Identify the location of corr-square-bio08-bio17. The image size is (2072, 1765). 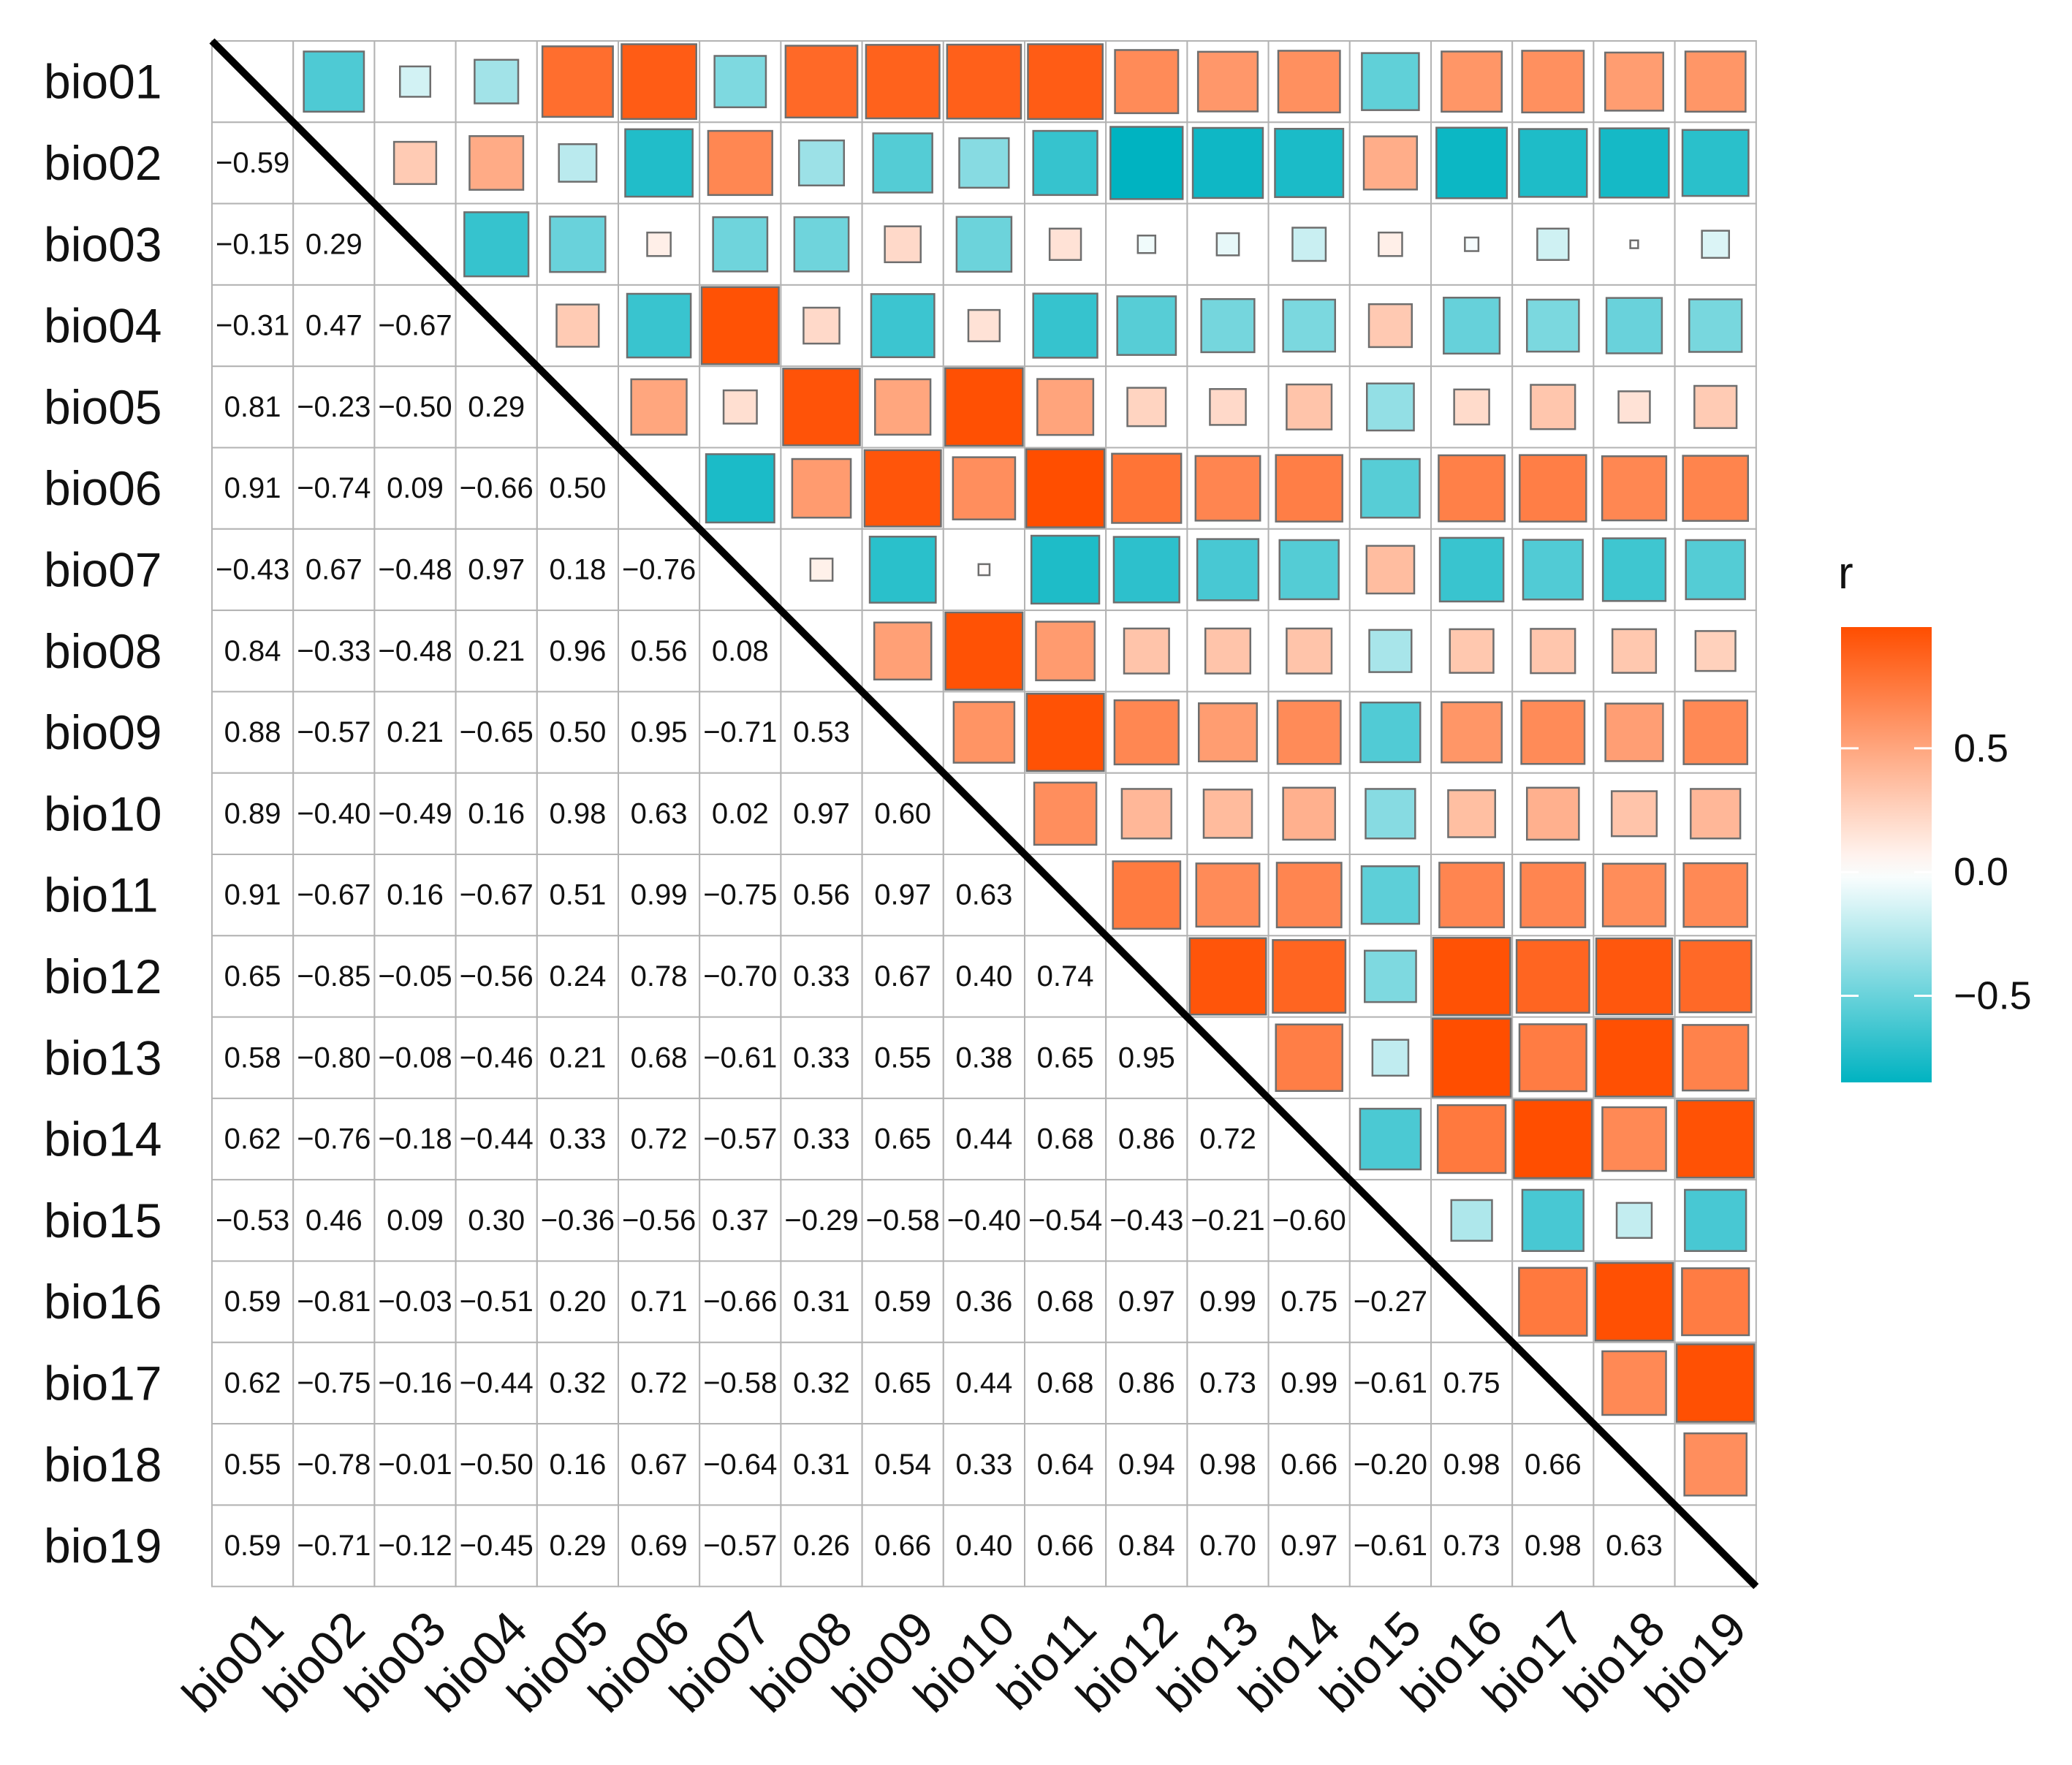
(1553, 651).